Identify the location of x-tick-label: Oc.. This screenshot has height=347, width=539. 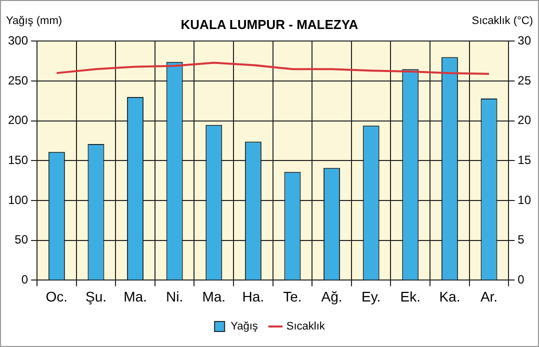
(57, 296).